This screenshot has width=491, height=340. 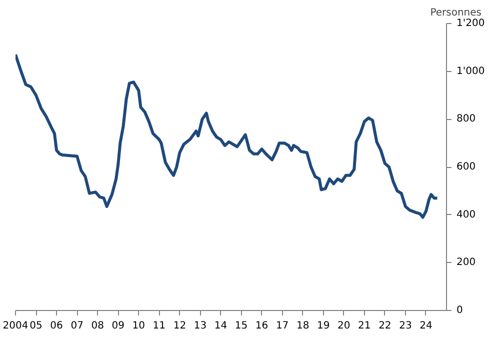 I want to click on x-tick-label: 22, so click(x=385, y=326).